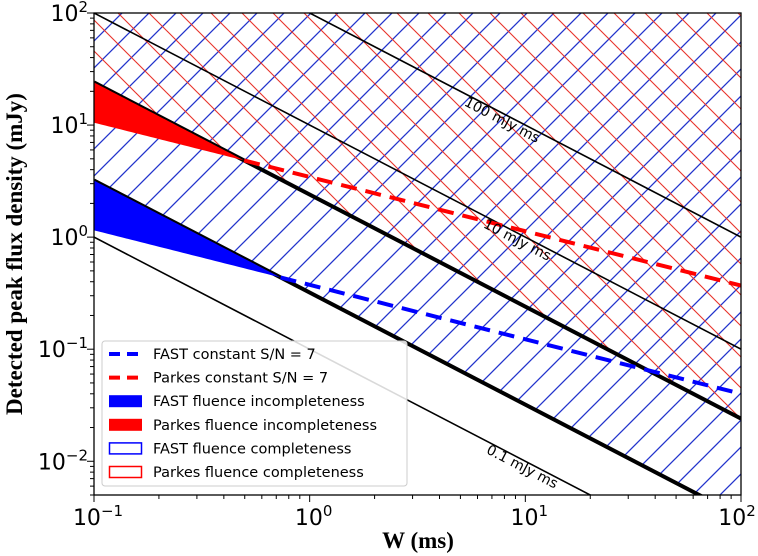 The width and height of the screenshot is (758, 556). What do you see at coordinates (98, 516) in the screenshot?
I see `x-tick-label: 10⁻¹` at bounding box center [98, 516].